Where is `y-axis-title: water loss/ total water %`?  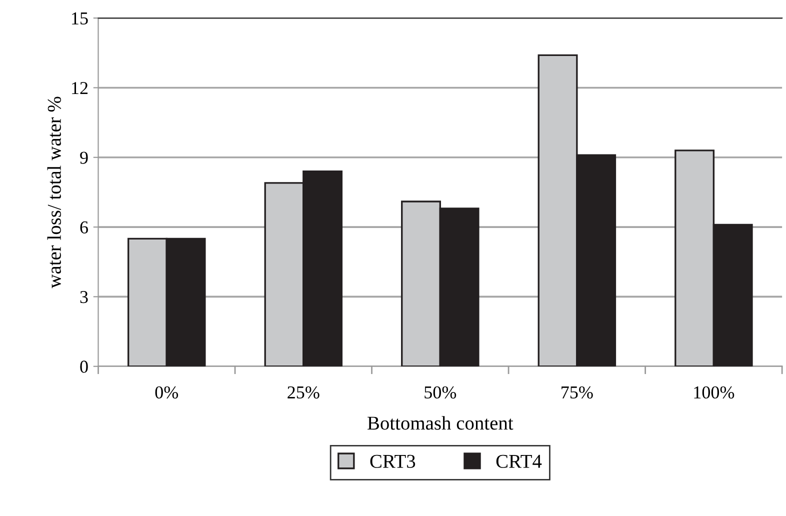 y-axis-title: water loss/ total water % is located at coordinates (54, 192).